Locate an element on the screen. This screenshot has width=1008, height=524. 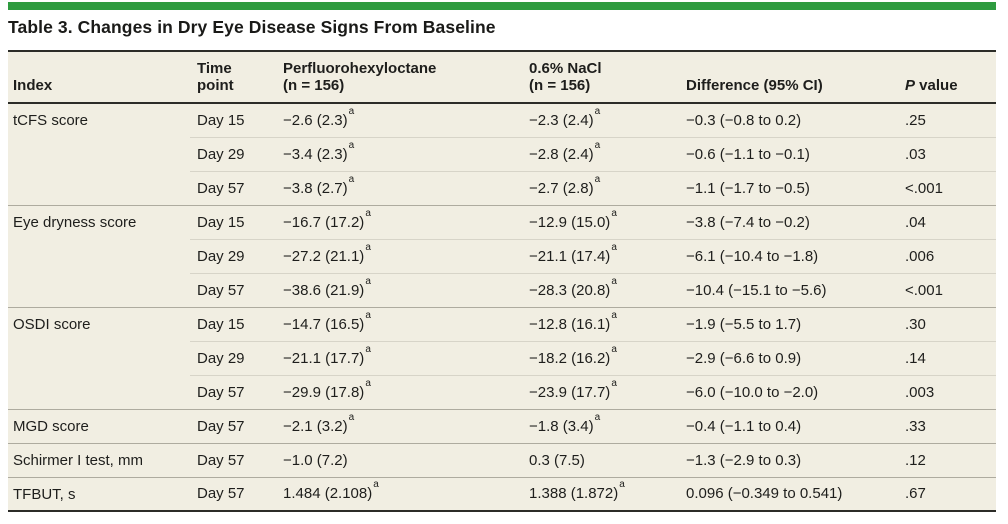
p-cell: .006 is located at coordinates (947, 255).